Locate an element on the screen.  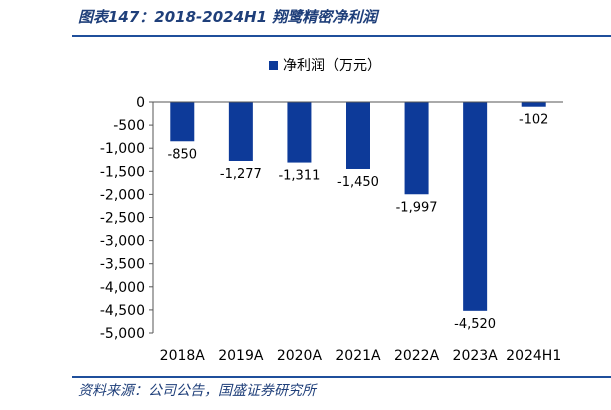
x-tick-label: 2021A is located at coordinates (358, 356).